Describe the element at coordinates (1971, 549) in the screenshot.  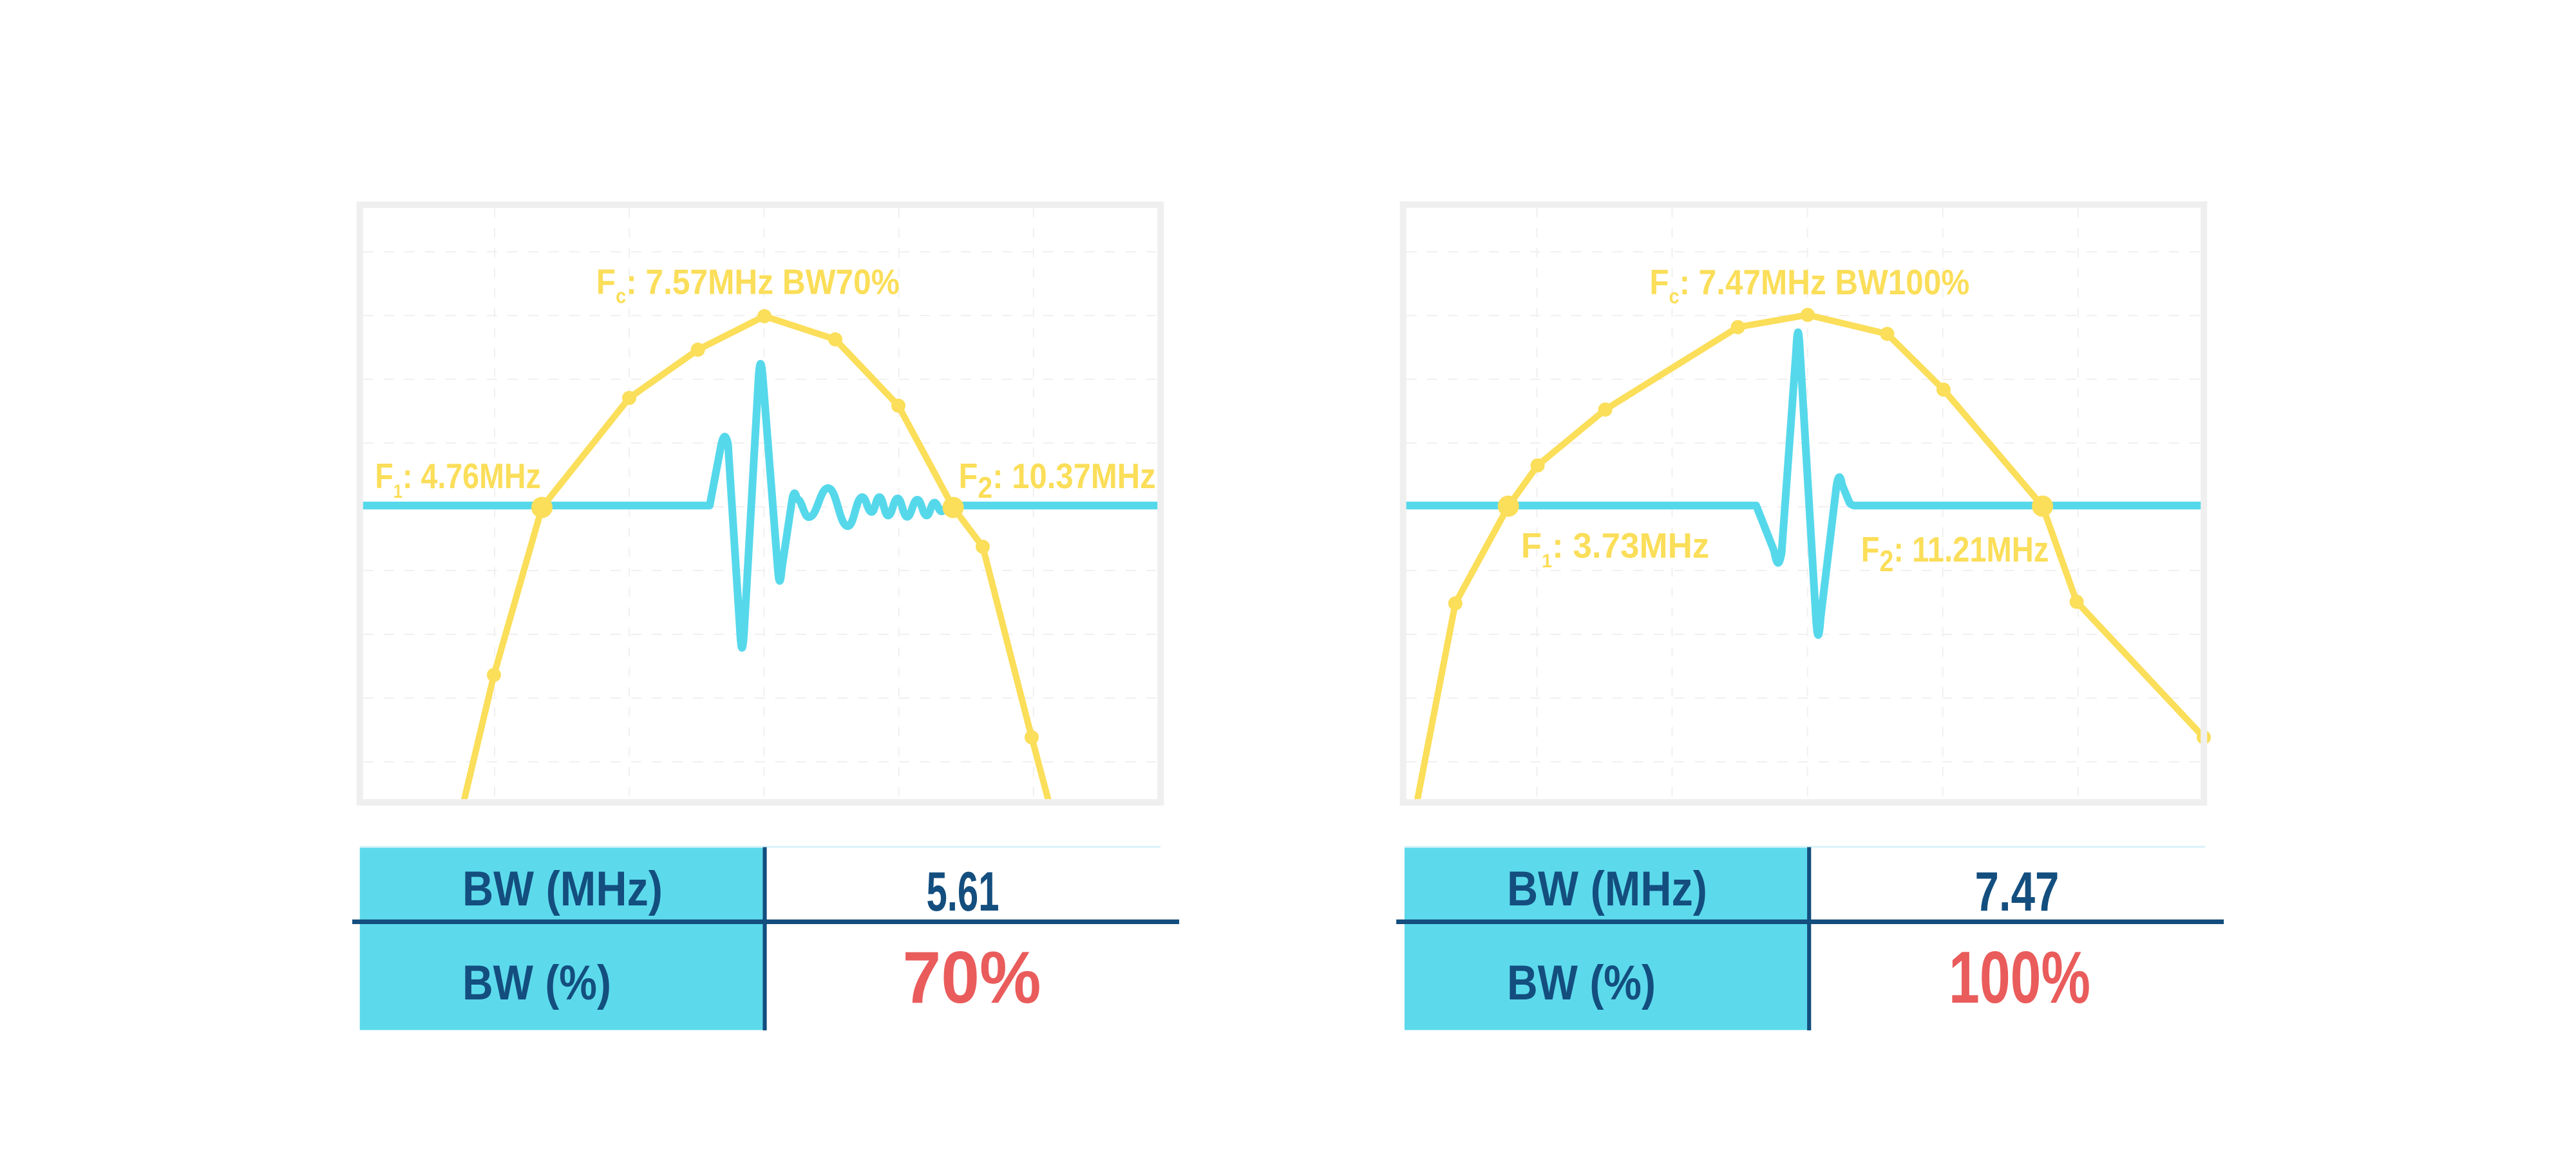
I see `svg-text:: 11.21MHz: : 11.21MHz` at that location.